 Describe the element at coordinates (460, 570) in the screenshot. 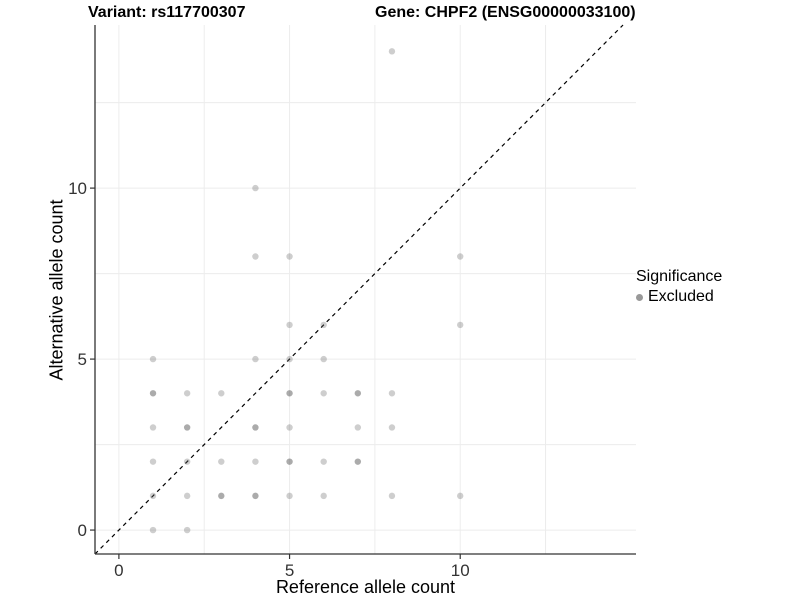

I see `x-tick-label: 10` at that location.